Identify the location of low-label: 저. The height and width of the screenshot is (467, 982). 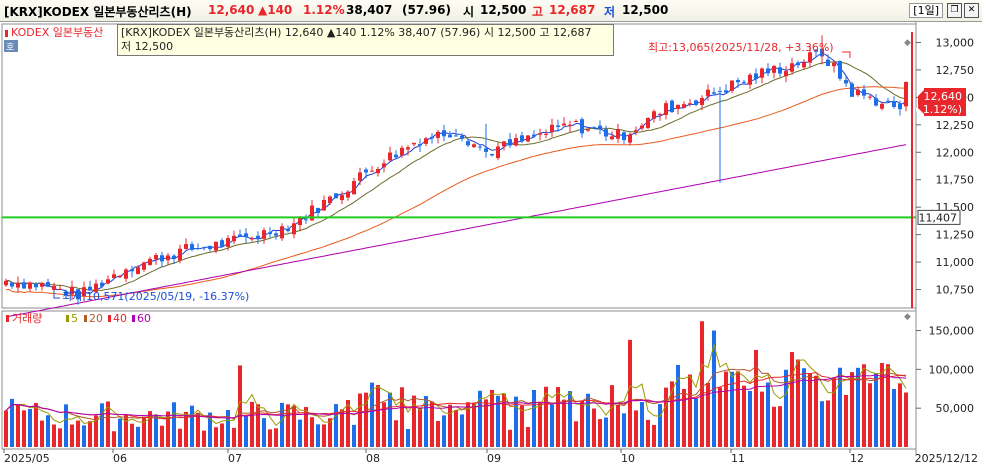
(610, 12).